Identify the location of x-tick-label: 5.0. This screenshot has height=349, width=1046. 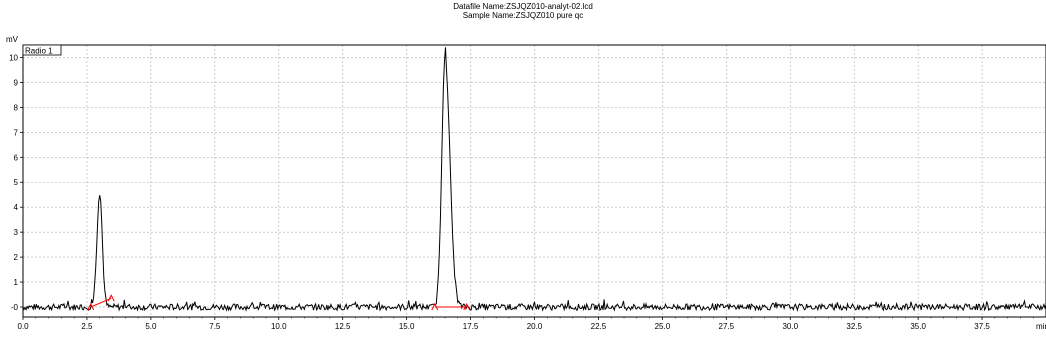
(151, 326).